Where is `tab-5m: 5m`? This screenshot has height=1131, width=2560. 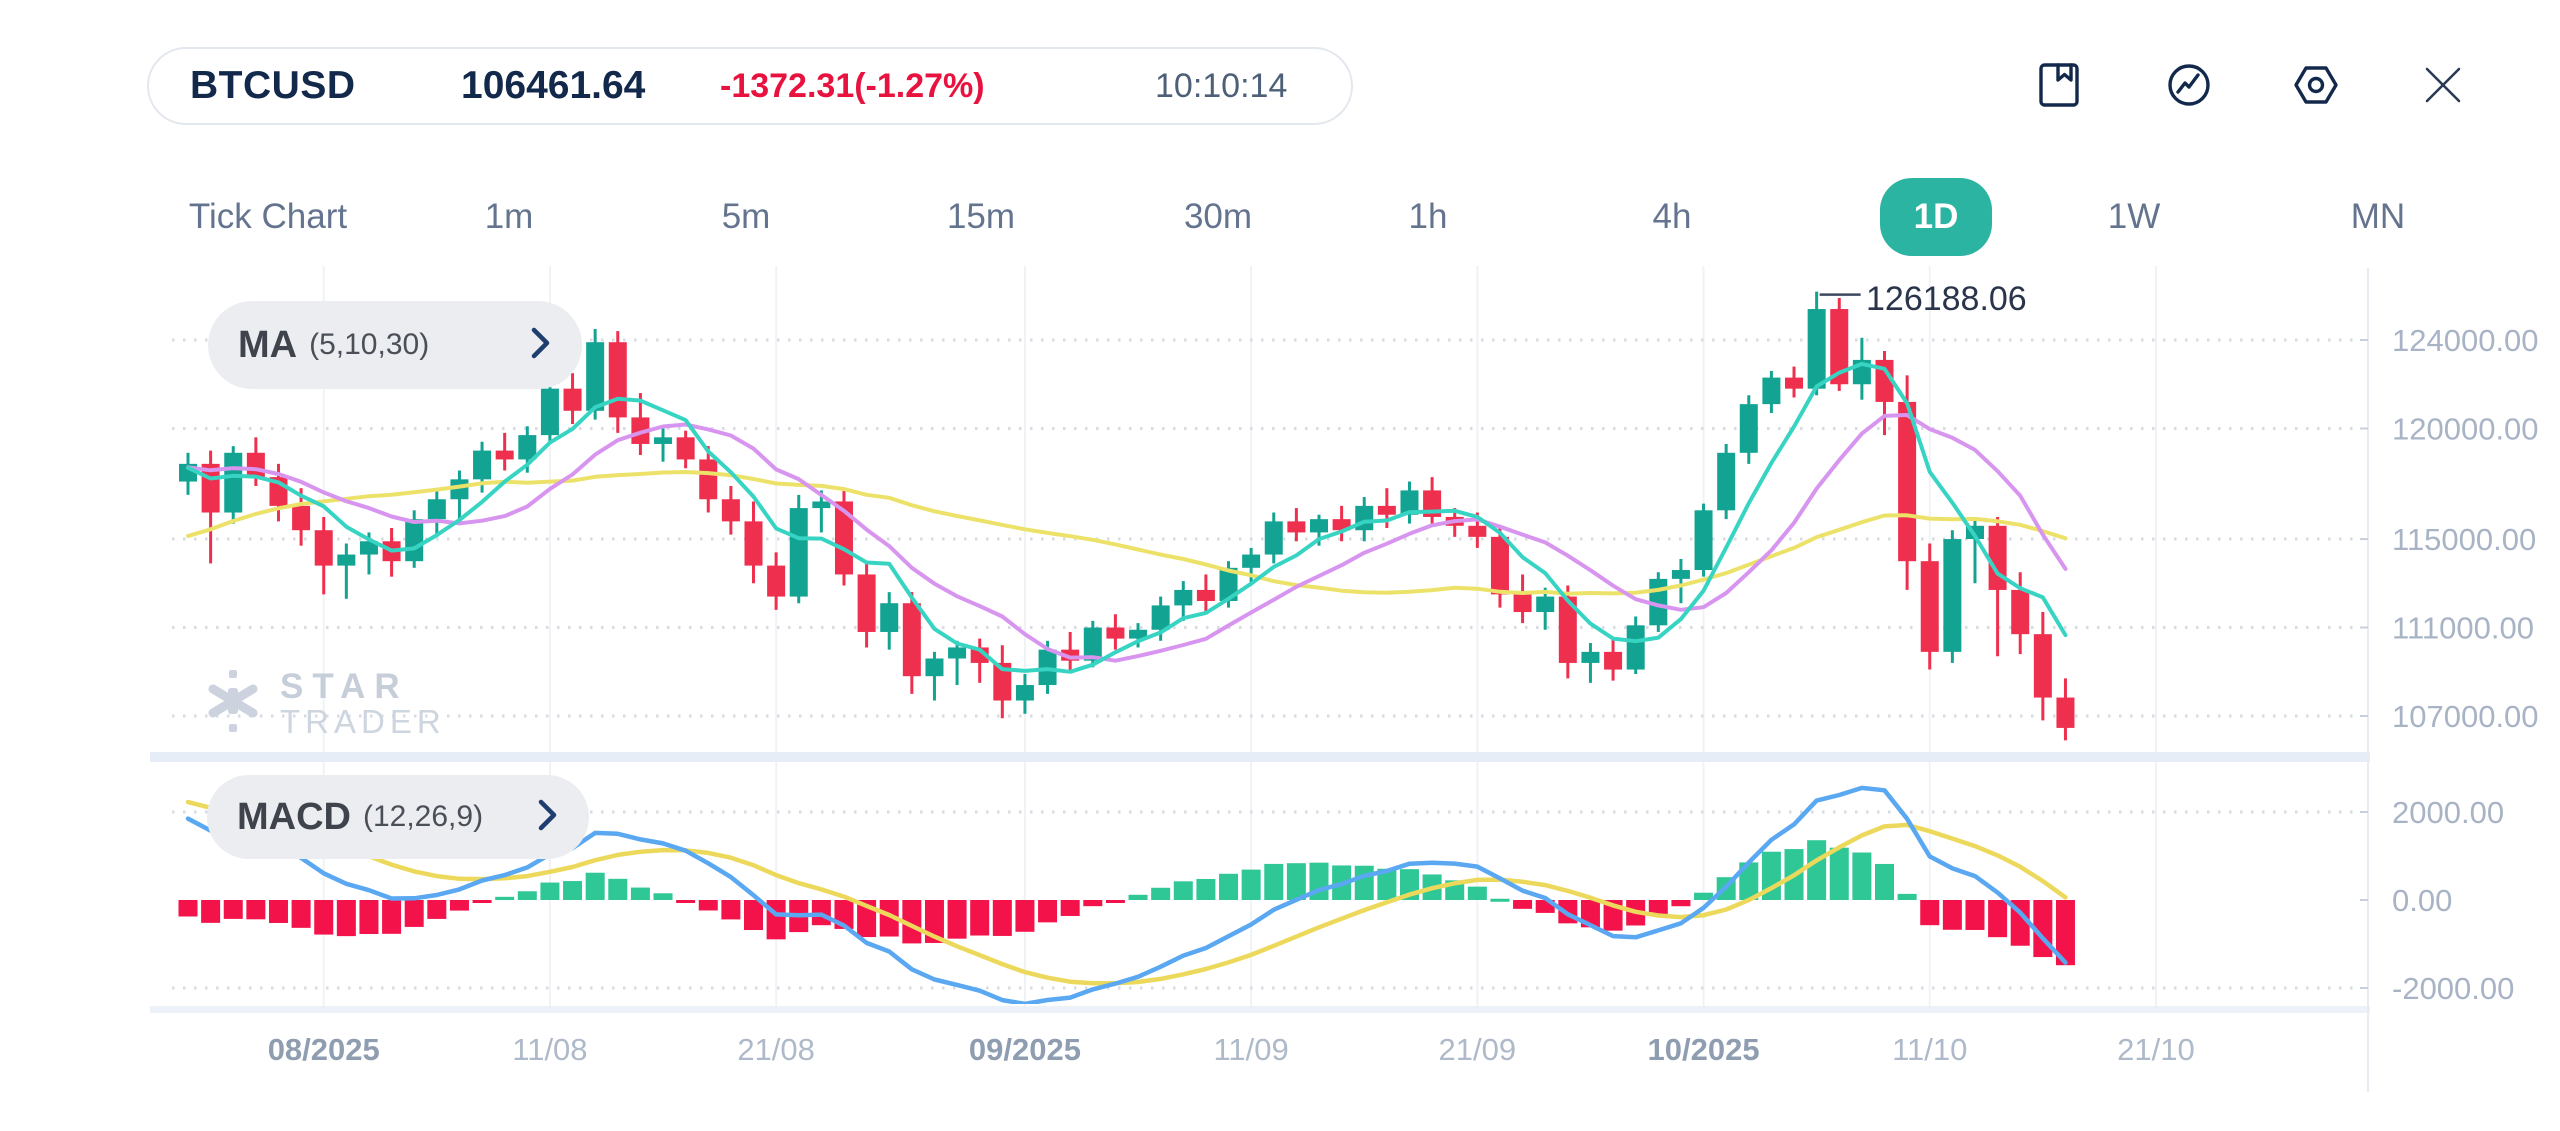
tab-5m: 5m is located at coordinates (746, 217).